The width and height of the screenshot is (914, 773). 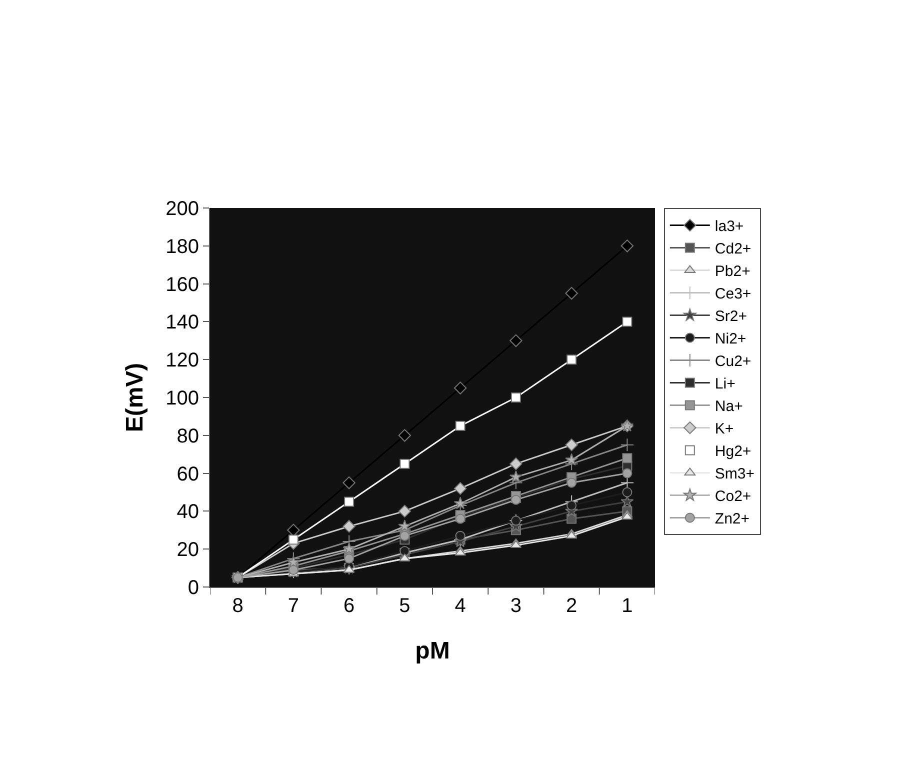 What do you see at coordinates (732, 271) in the screenshot?
I see `legend-label: Pb2+` at bounding box center [732, 271].